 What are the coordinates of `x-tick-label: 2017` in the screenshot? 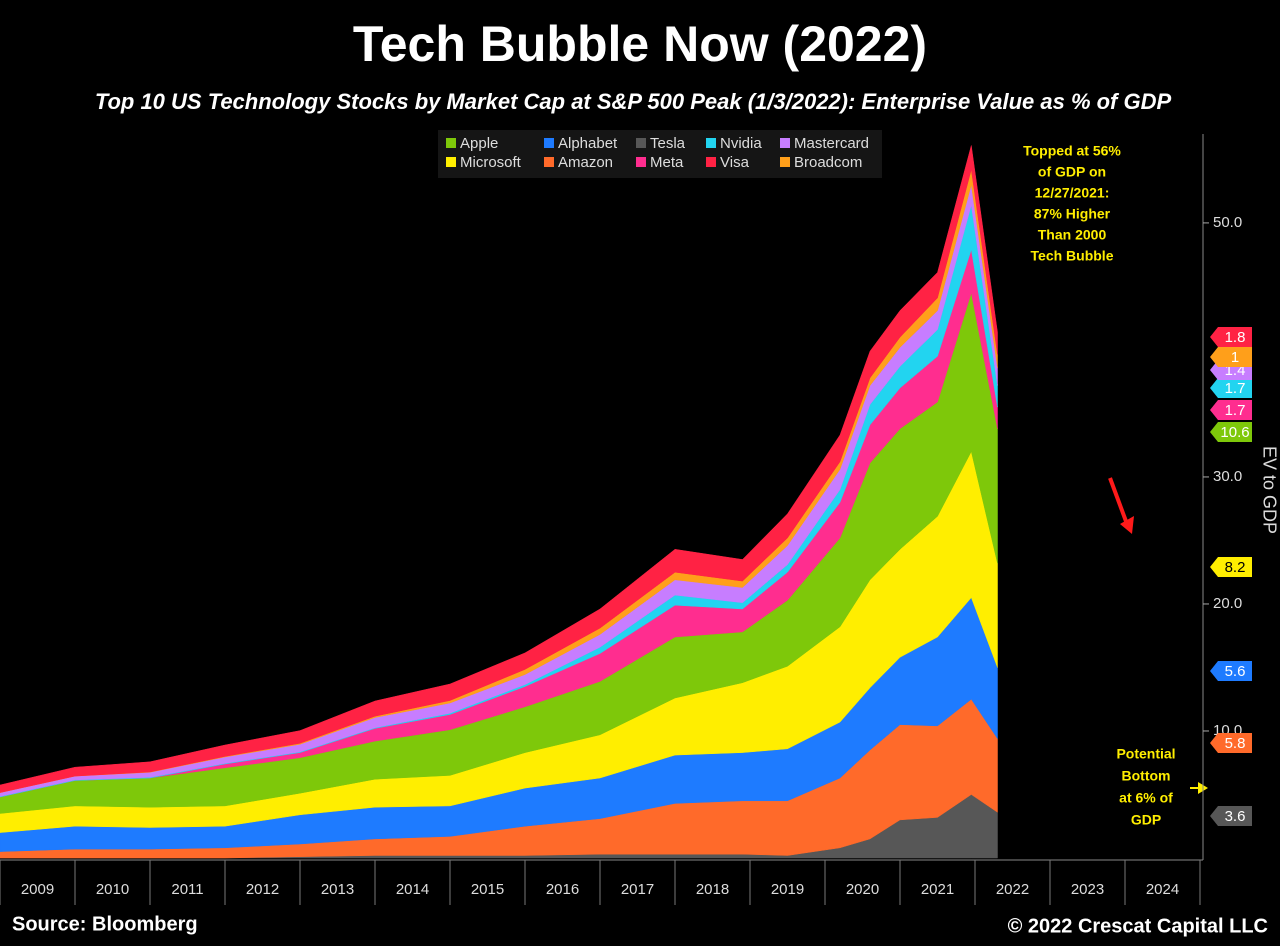 It's located at (637, 889).